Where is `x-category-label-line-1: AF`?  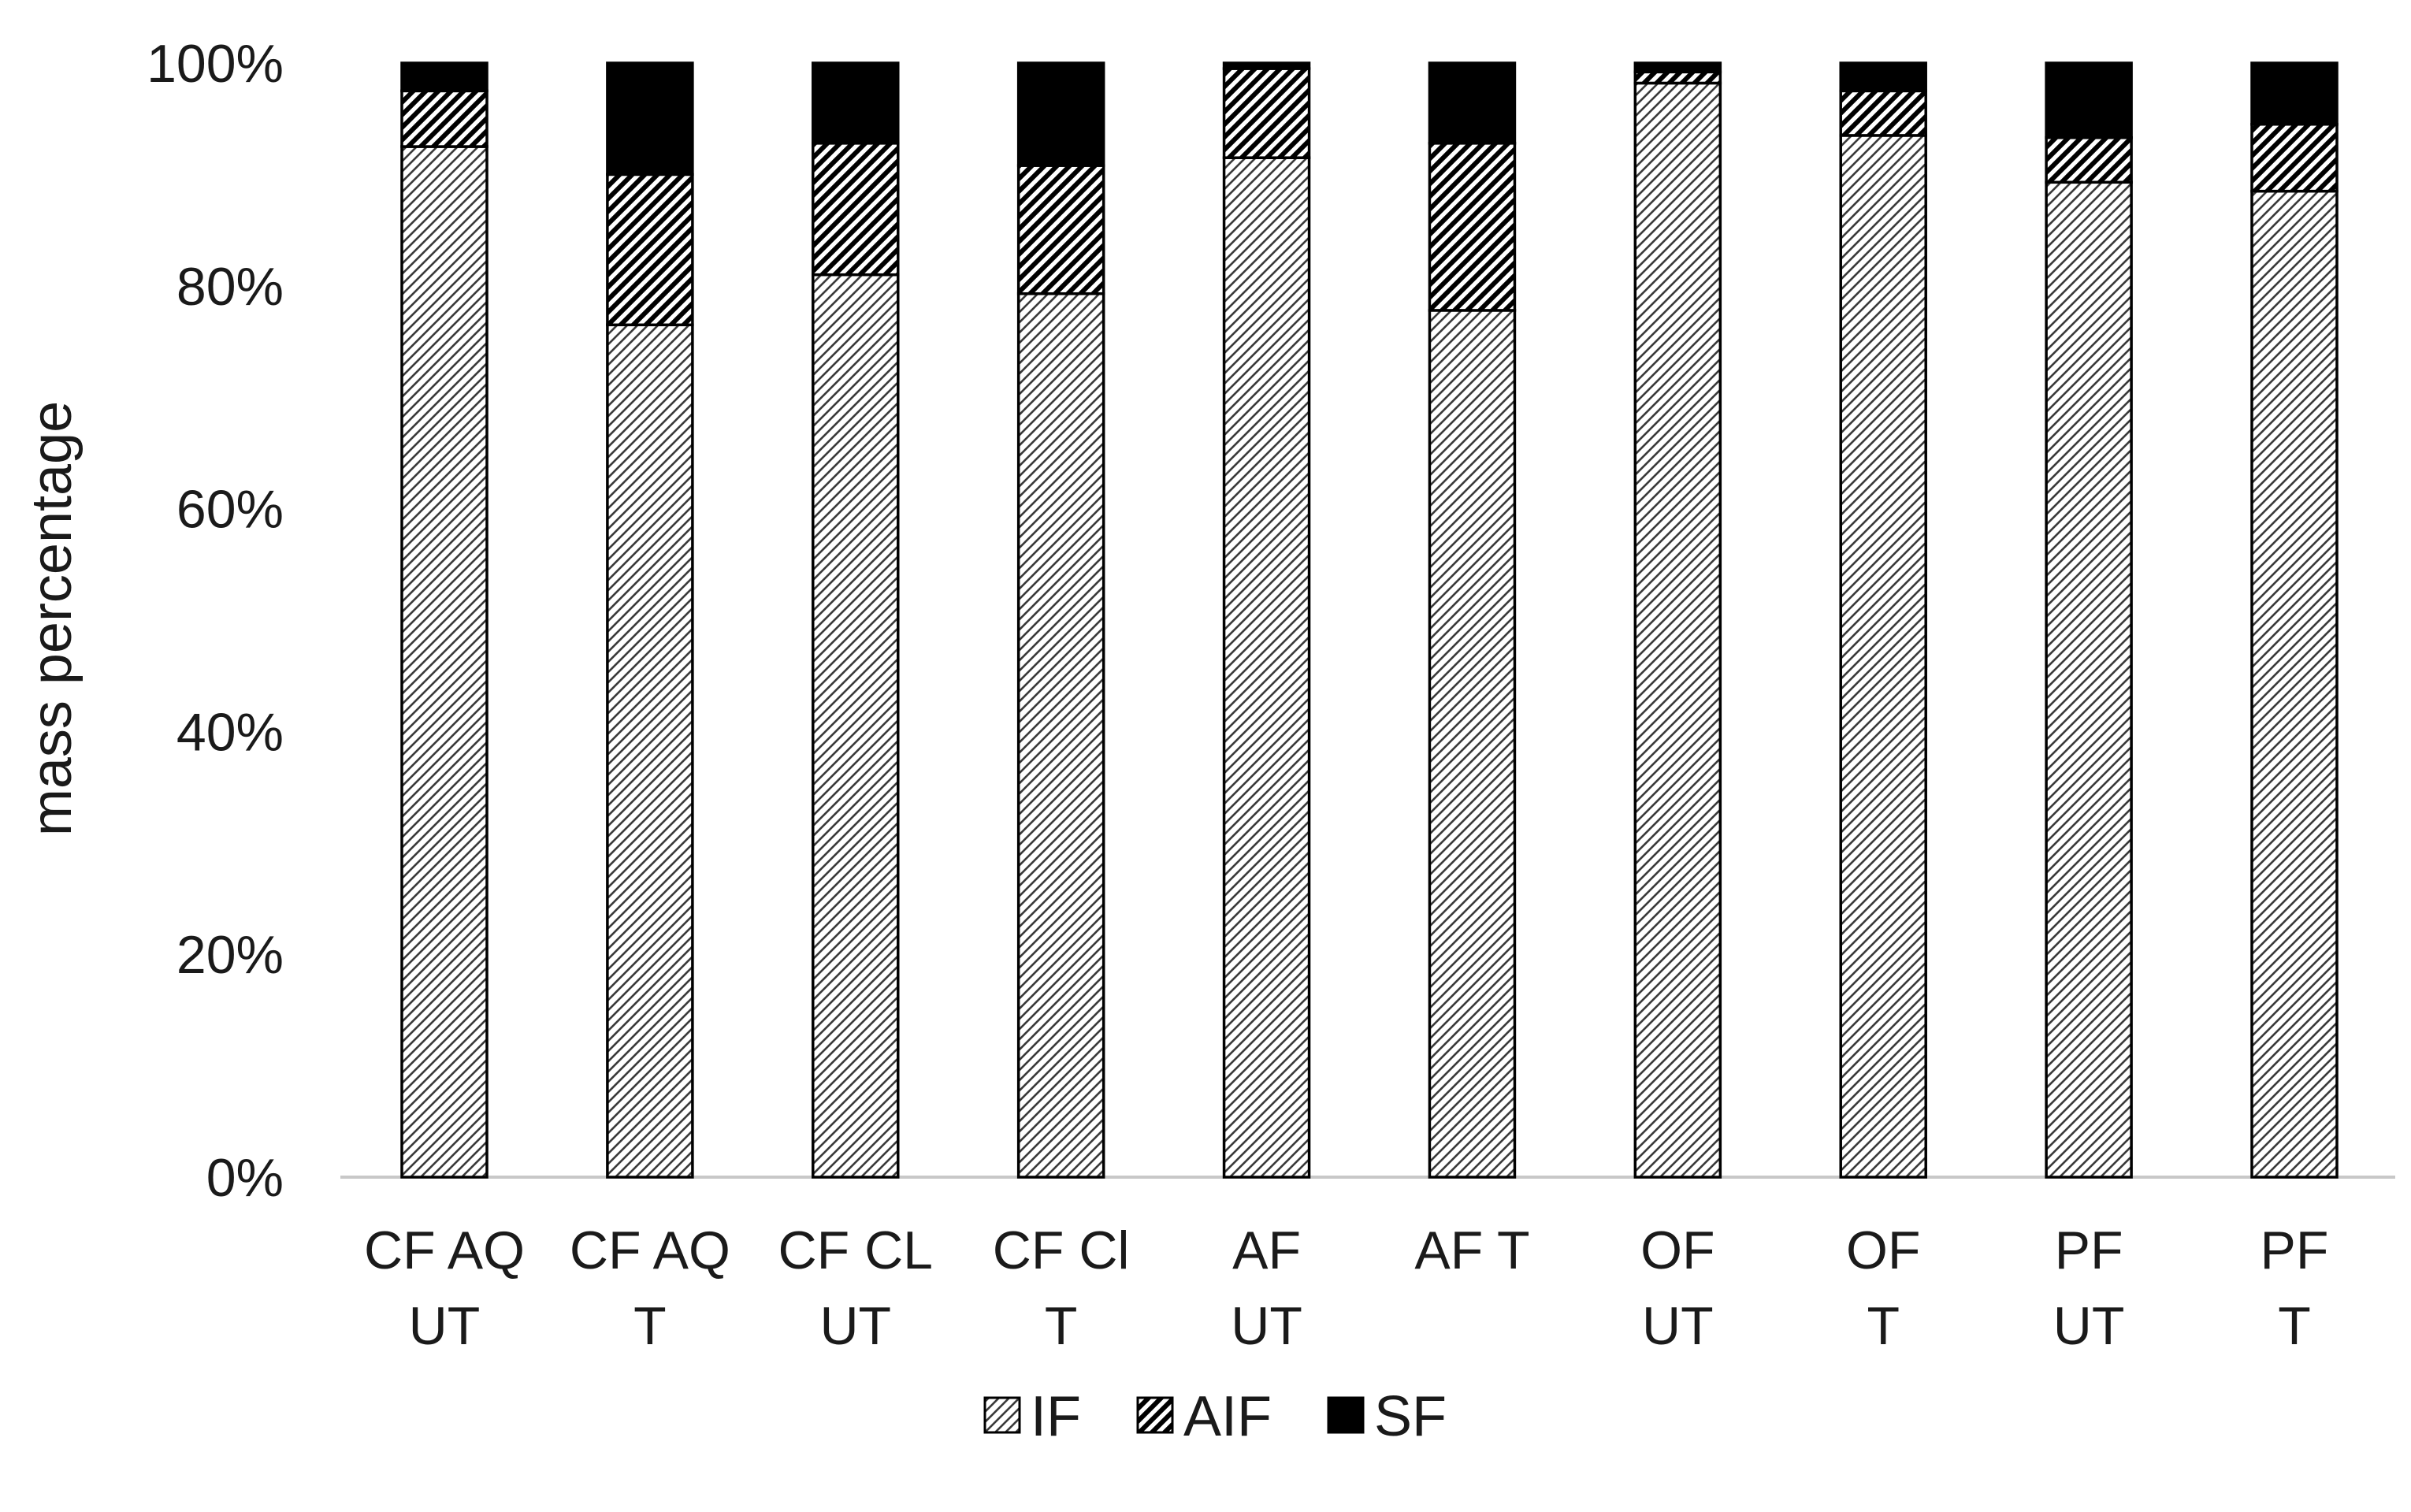 x-category-label-line-1: AF is located at coordinates (1266, 1250).